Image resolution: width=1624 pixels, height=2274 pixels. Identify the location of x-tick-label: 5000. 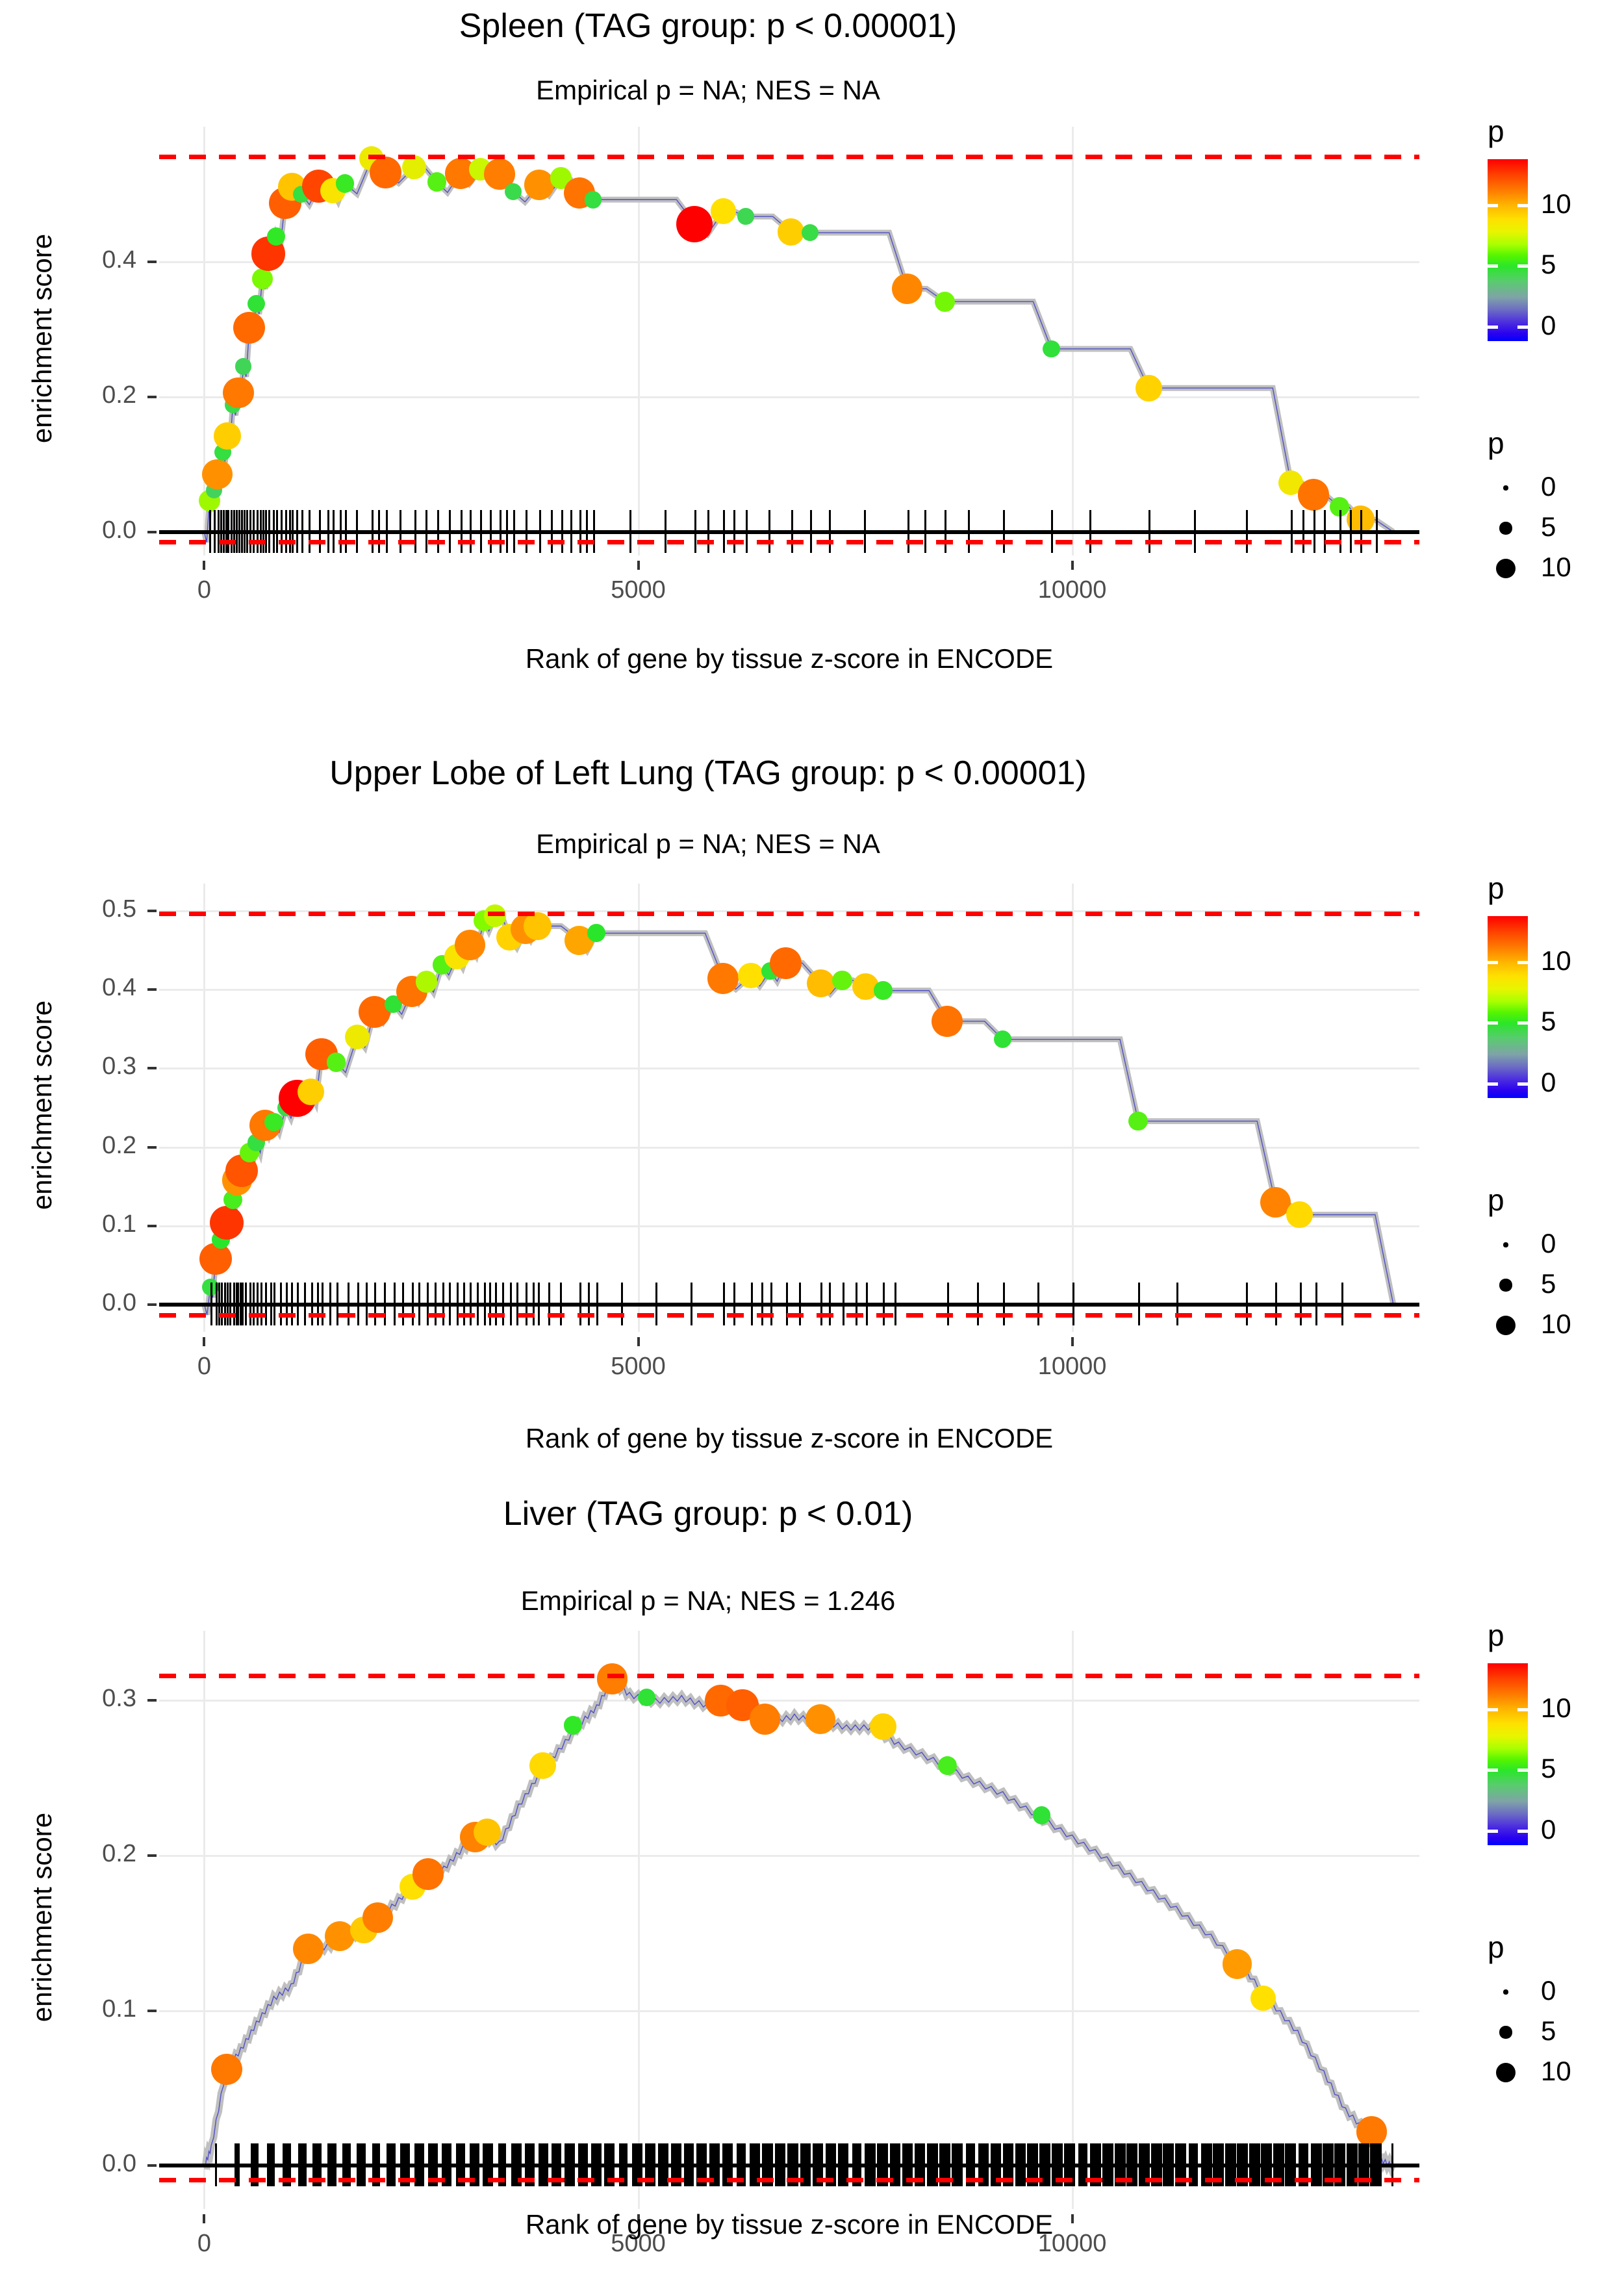
(638, 1366).